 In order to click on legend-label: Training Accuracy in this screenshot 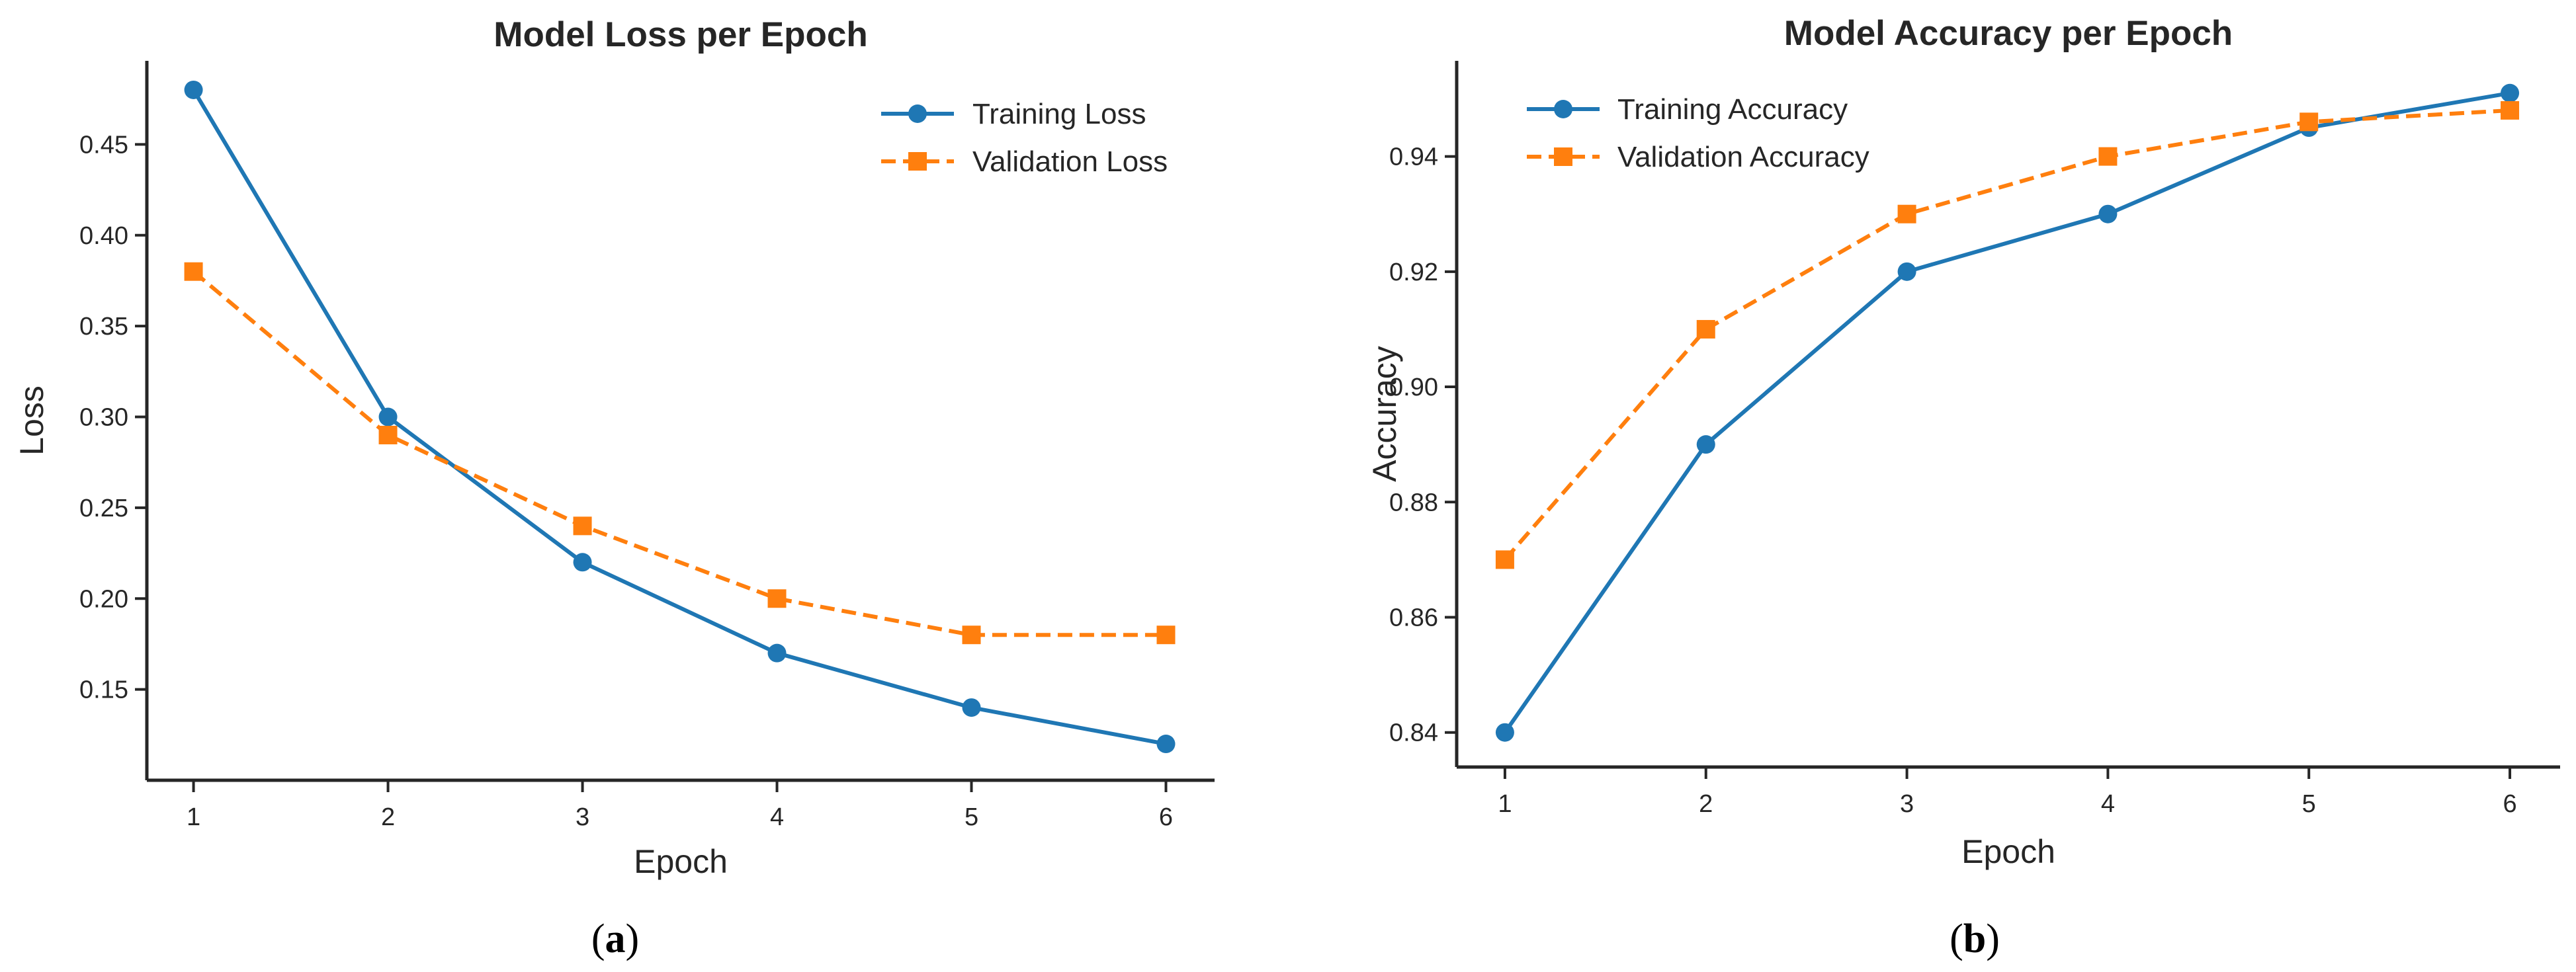, I will do `click(1732, 109)`.